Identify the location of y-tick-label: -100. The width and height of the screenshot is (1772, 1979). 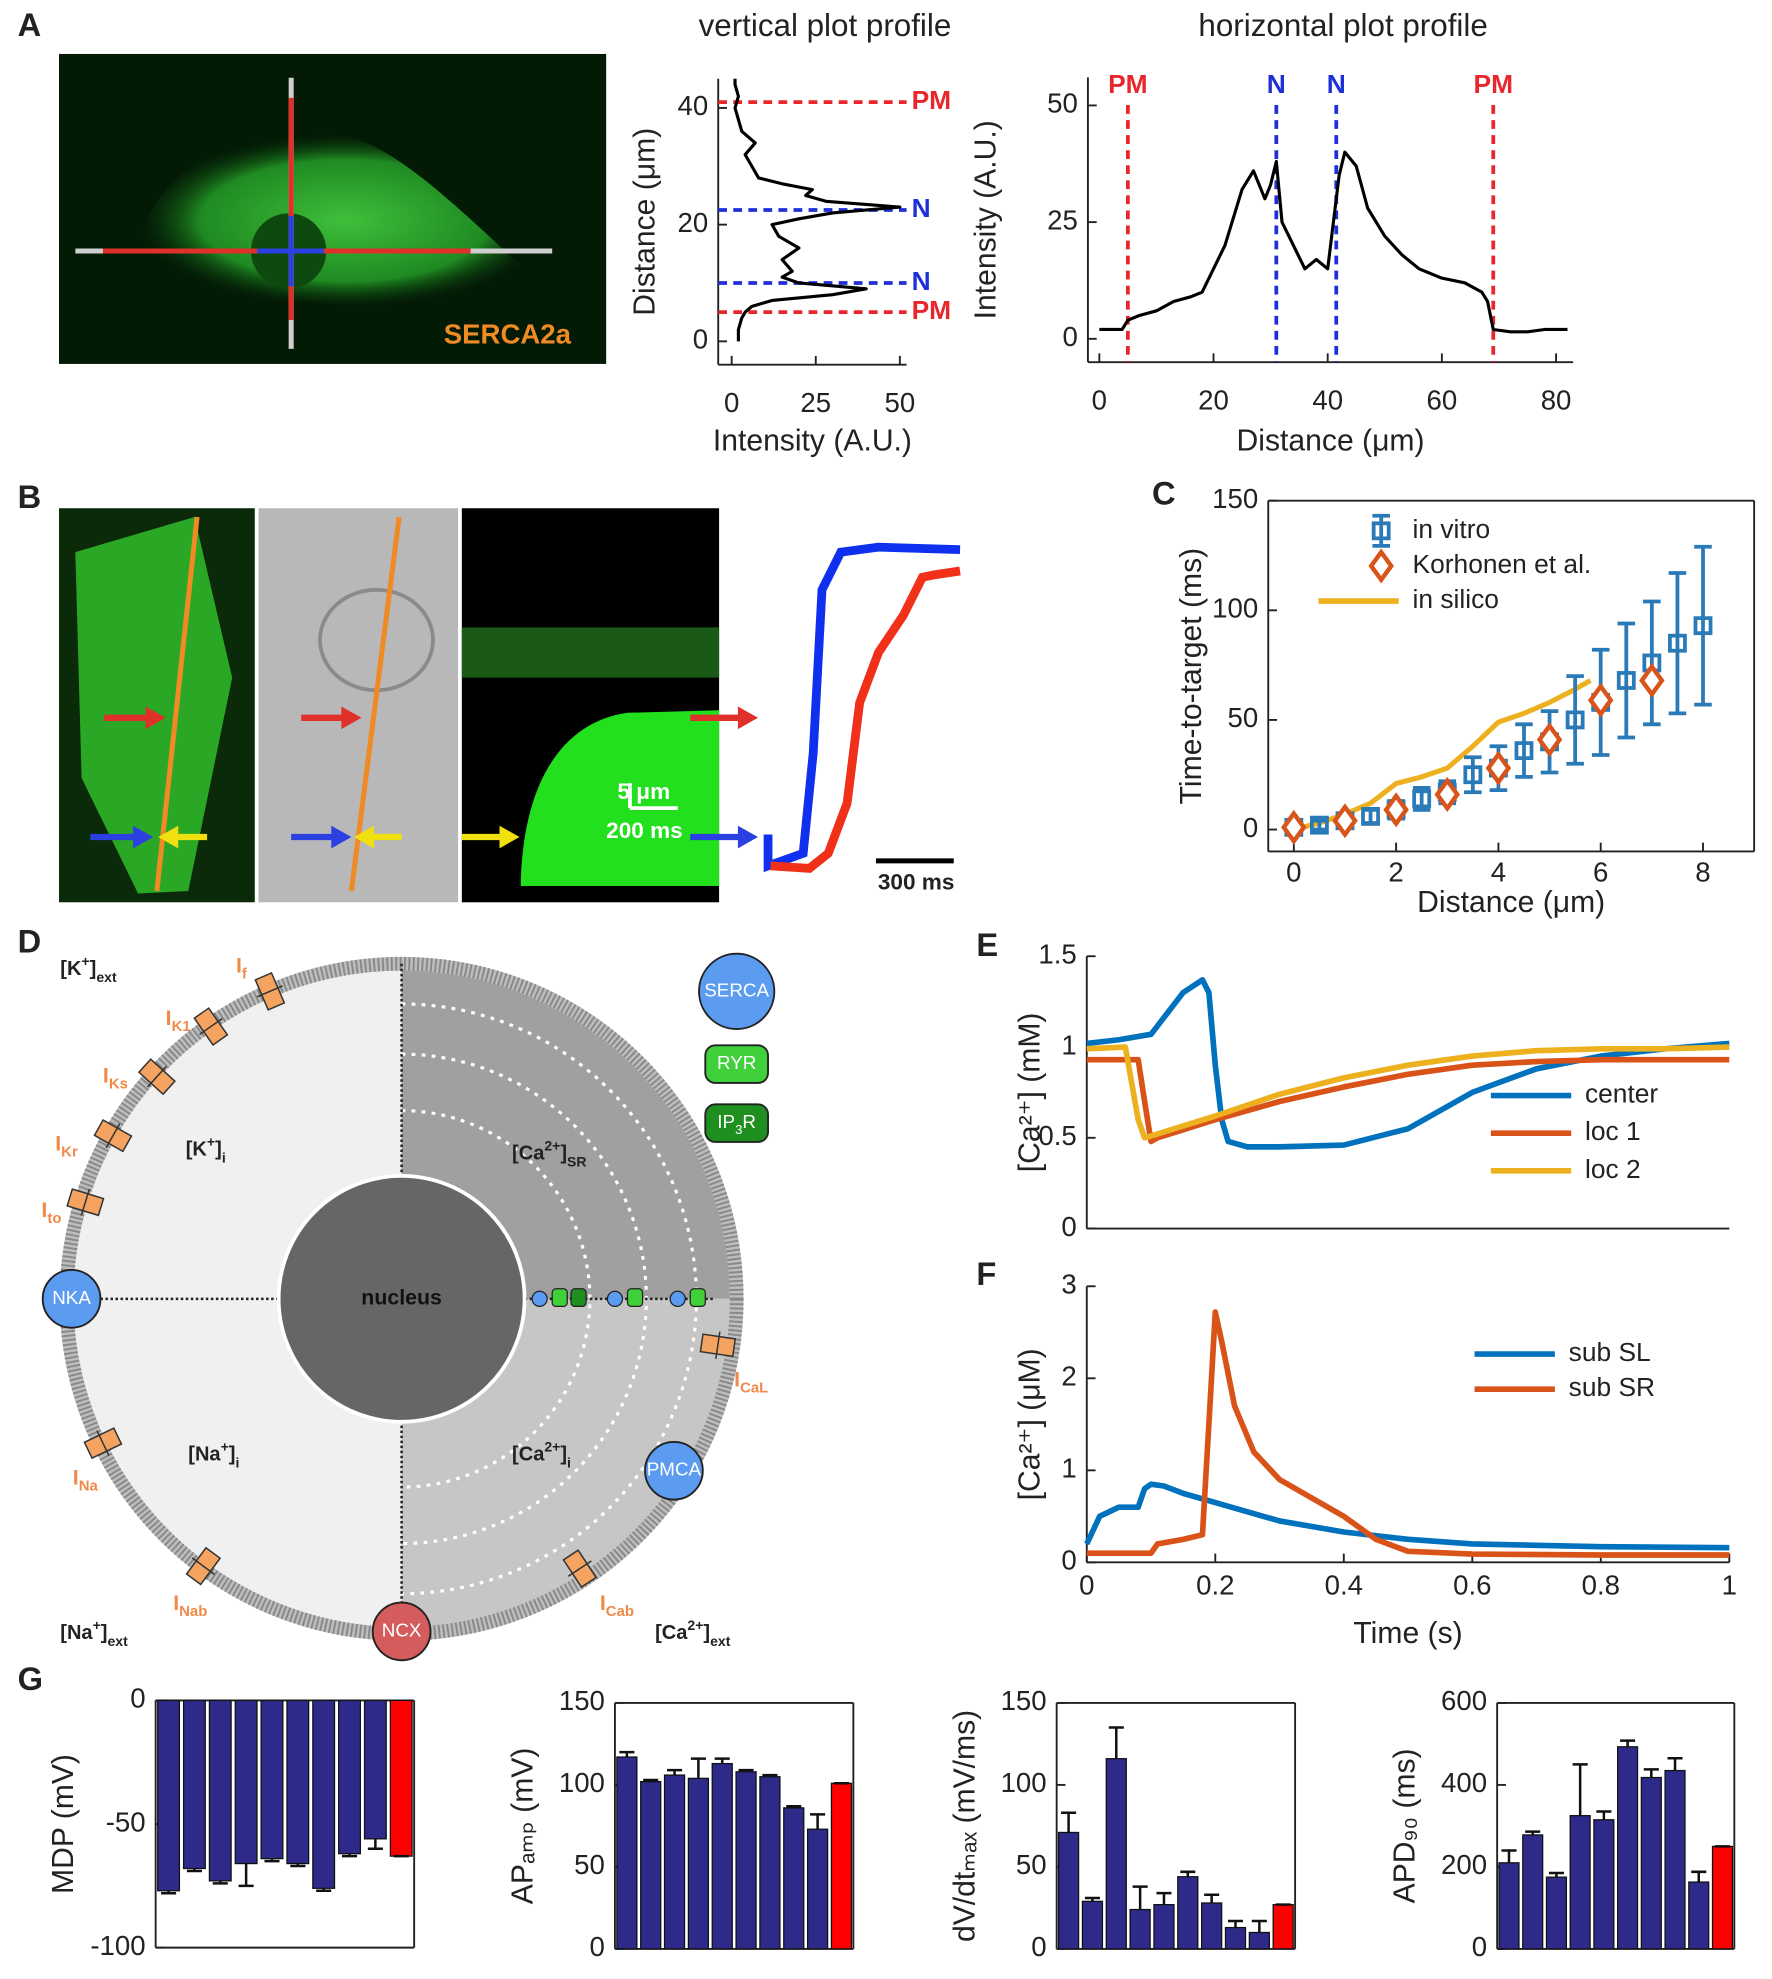
(117, 1945).